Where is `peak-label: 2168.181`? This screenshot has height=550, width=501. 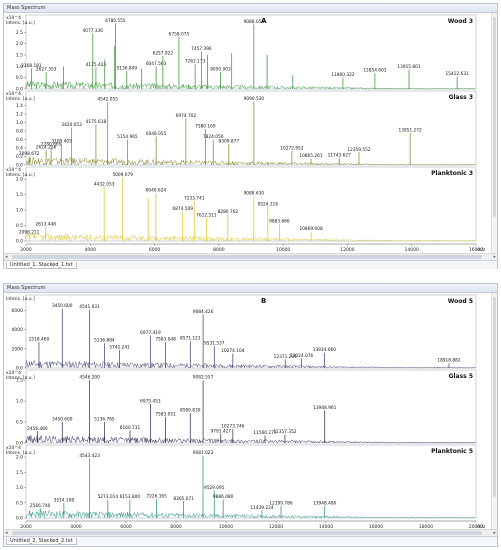 peak-label: 2168.181 is located at coordinates (31, 66).